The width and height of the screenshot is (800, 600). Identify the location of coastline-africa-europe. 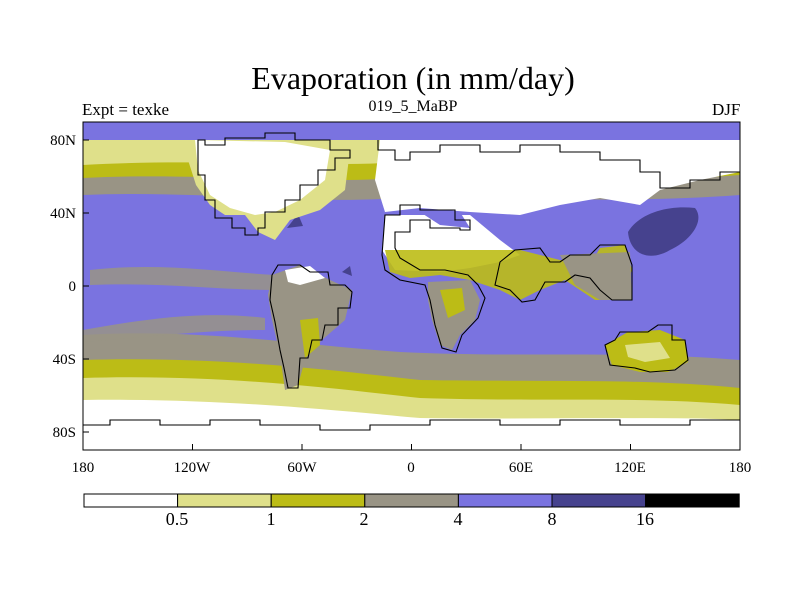
(433, 278).